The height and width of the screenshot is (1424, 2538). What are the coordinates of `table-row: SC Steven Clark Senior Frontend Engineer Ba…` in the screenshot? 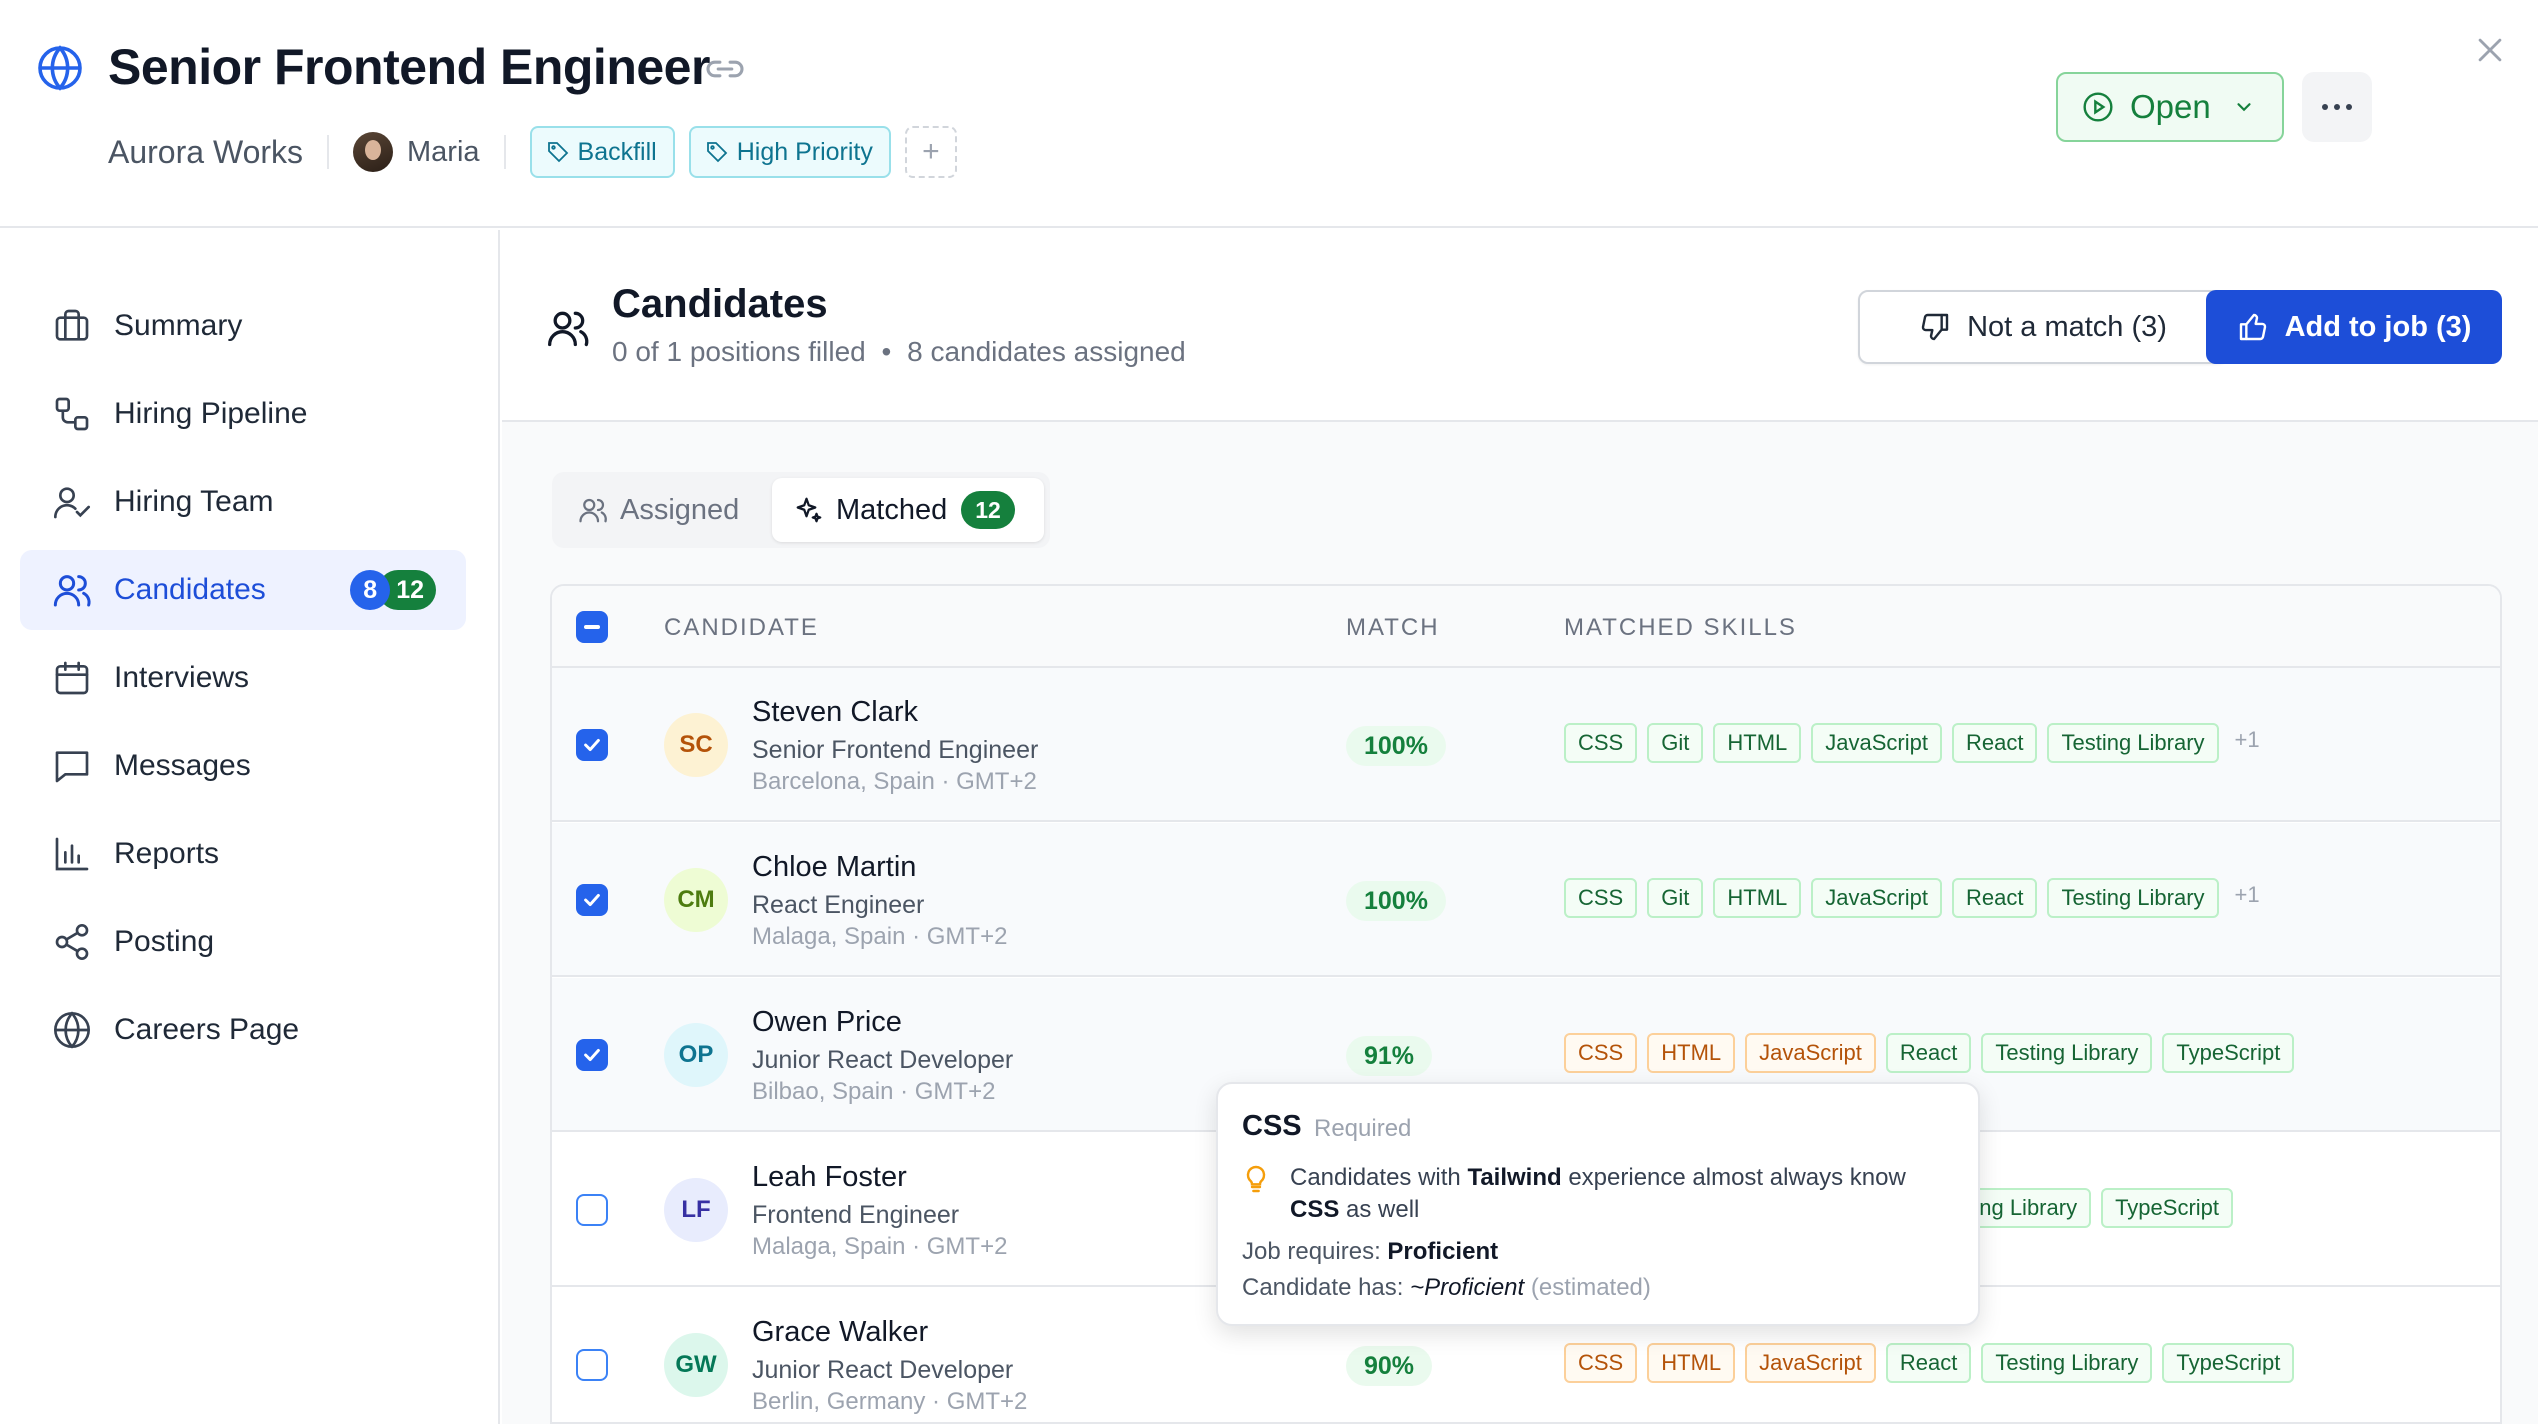 It's located at (1526, 745).